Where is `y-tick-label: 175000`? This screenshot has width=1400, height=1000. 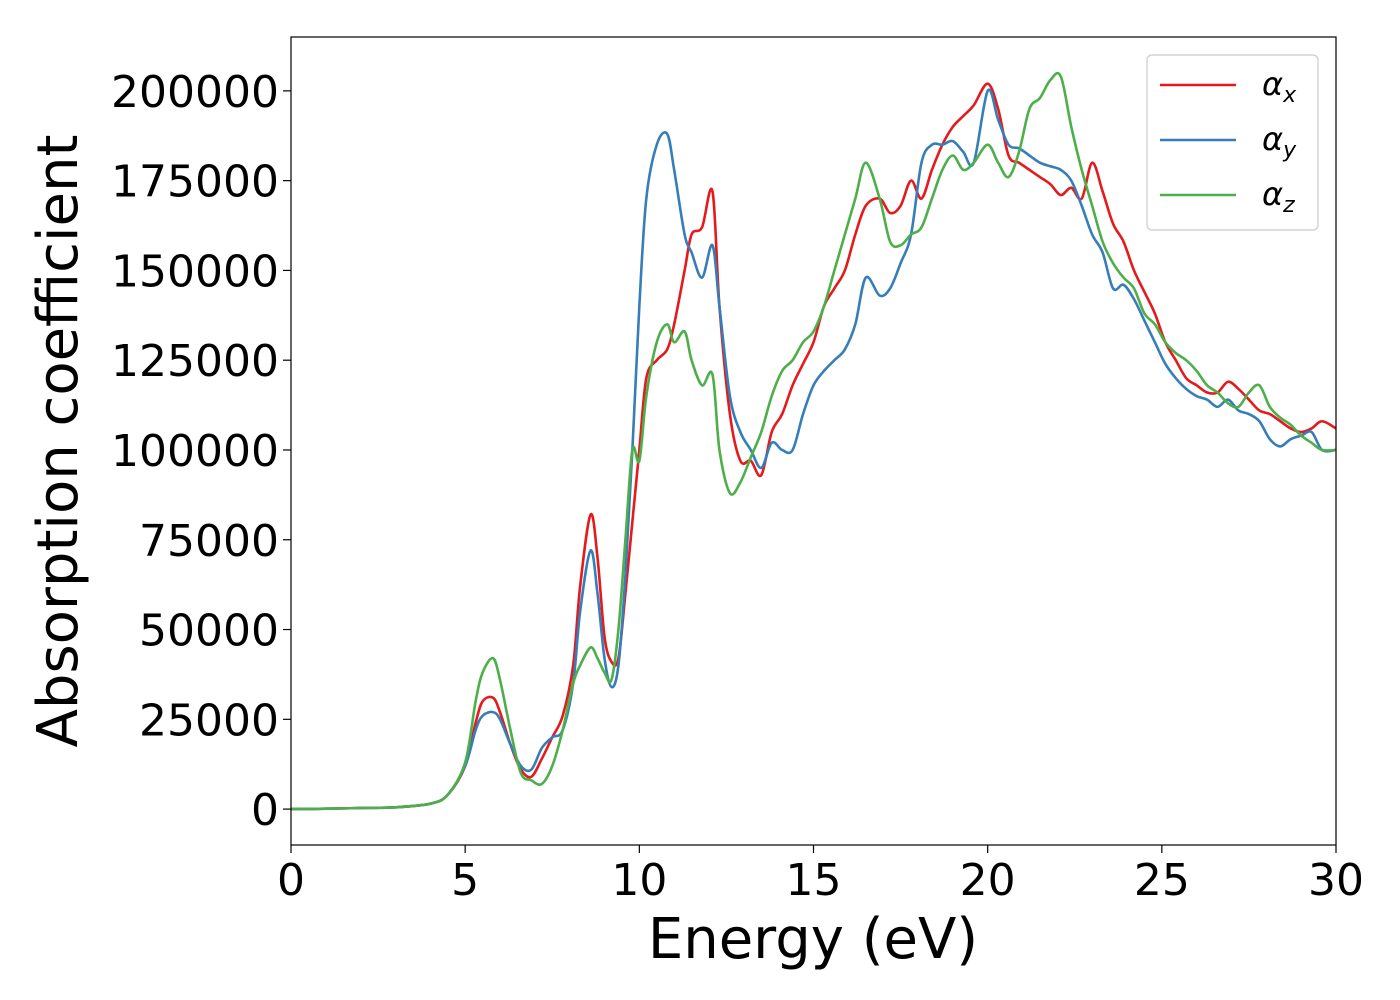 y-tick-label: 175000 is located at coordinates (195, 182).